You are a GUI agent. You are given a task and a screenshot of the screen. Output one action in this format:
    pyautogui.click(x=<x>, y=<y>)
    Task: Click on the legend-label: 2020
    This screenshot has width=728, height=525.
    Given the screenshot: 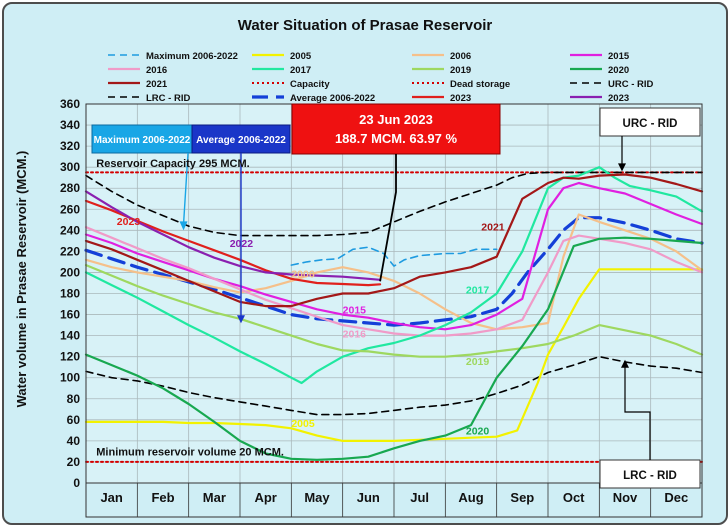 What is the action you would take?
    pyautogui.click(x=618, y=70)
    